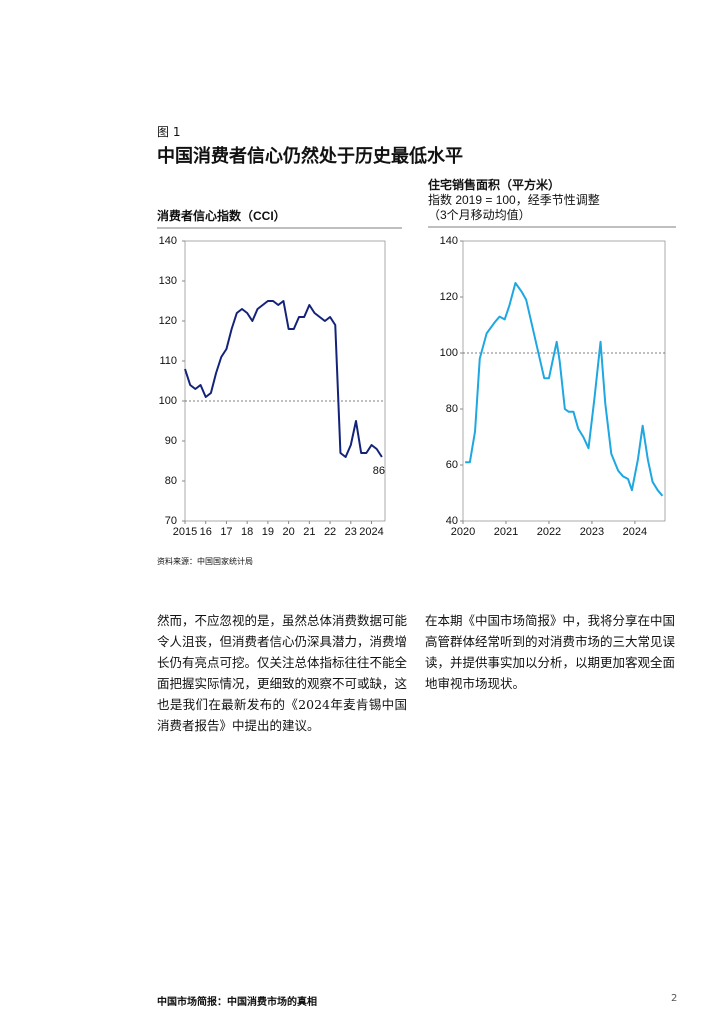 The height and width of the screenshot is (1024, 724). What do you see at coordinates (549, 532) in the screenshot?
I see `x-tick-label: 2022` at bounding box center [549, 532].